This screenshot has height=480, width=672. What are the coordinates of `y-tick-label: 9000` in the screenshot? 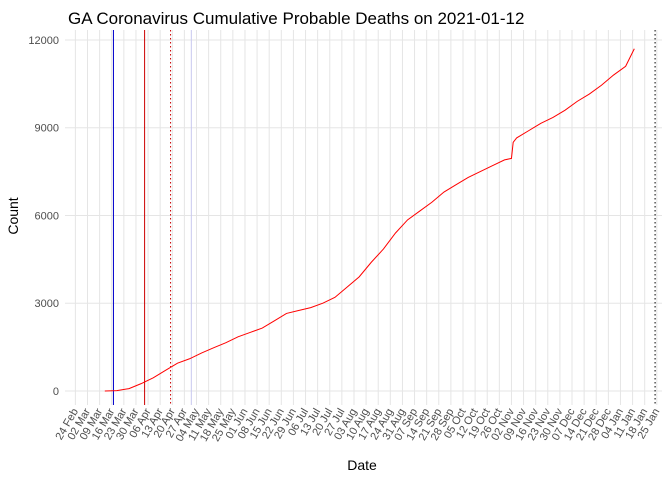 It's located at (47, 129).